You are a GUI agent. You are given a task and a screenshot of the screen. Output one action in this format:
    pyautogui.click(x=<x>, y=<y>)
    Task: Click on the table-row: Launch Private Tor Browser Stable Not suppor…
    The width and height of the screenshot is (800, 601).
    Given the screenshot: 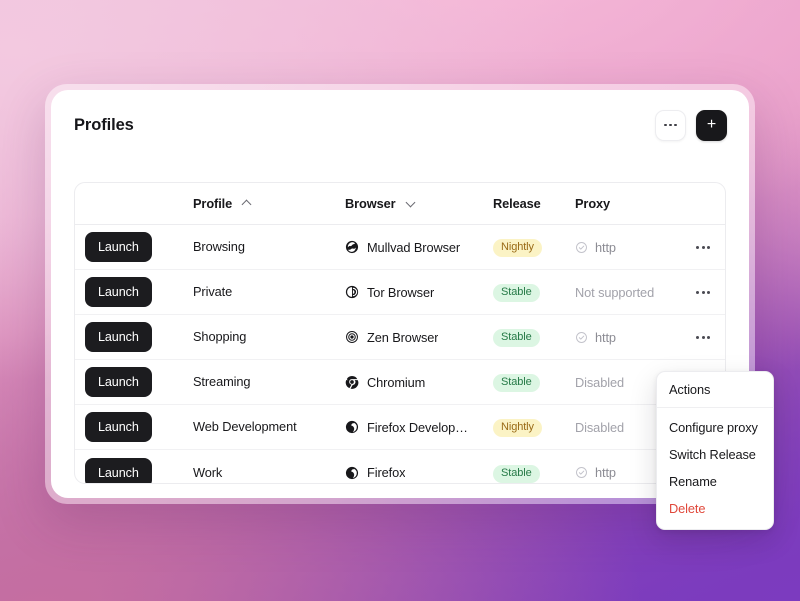 What is the action you would take?
    pyautogui.click(x=400, y=292)
    